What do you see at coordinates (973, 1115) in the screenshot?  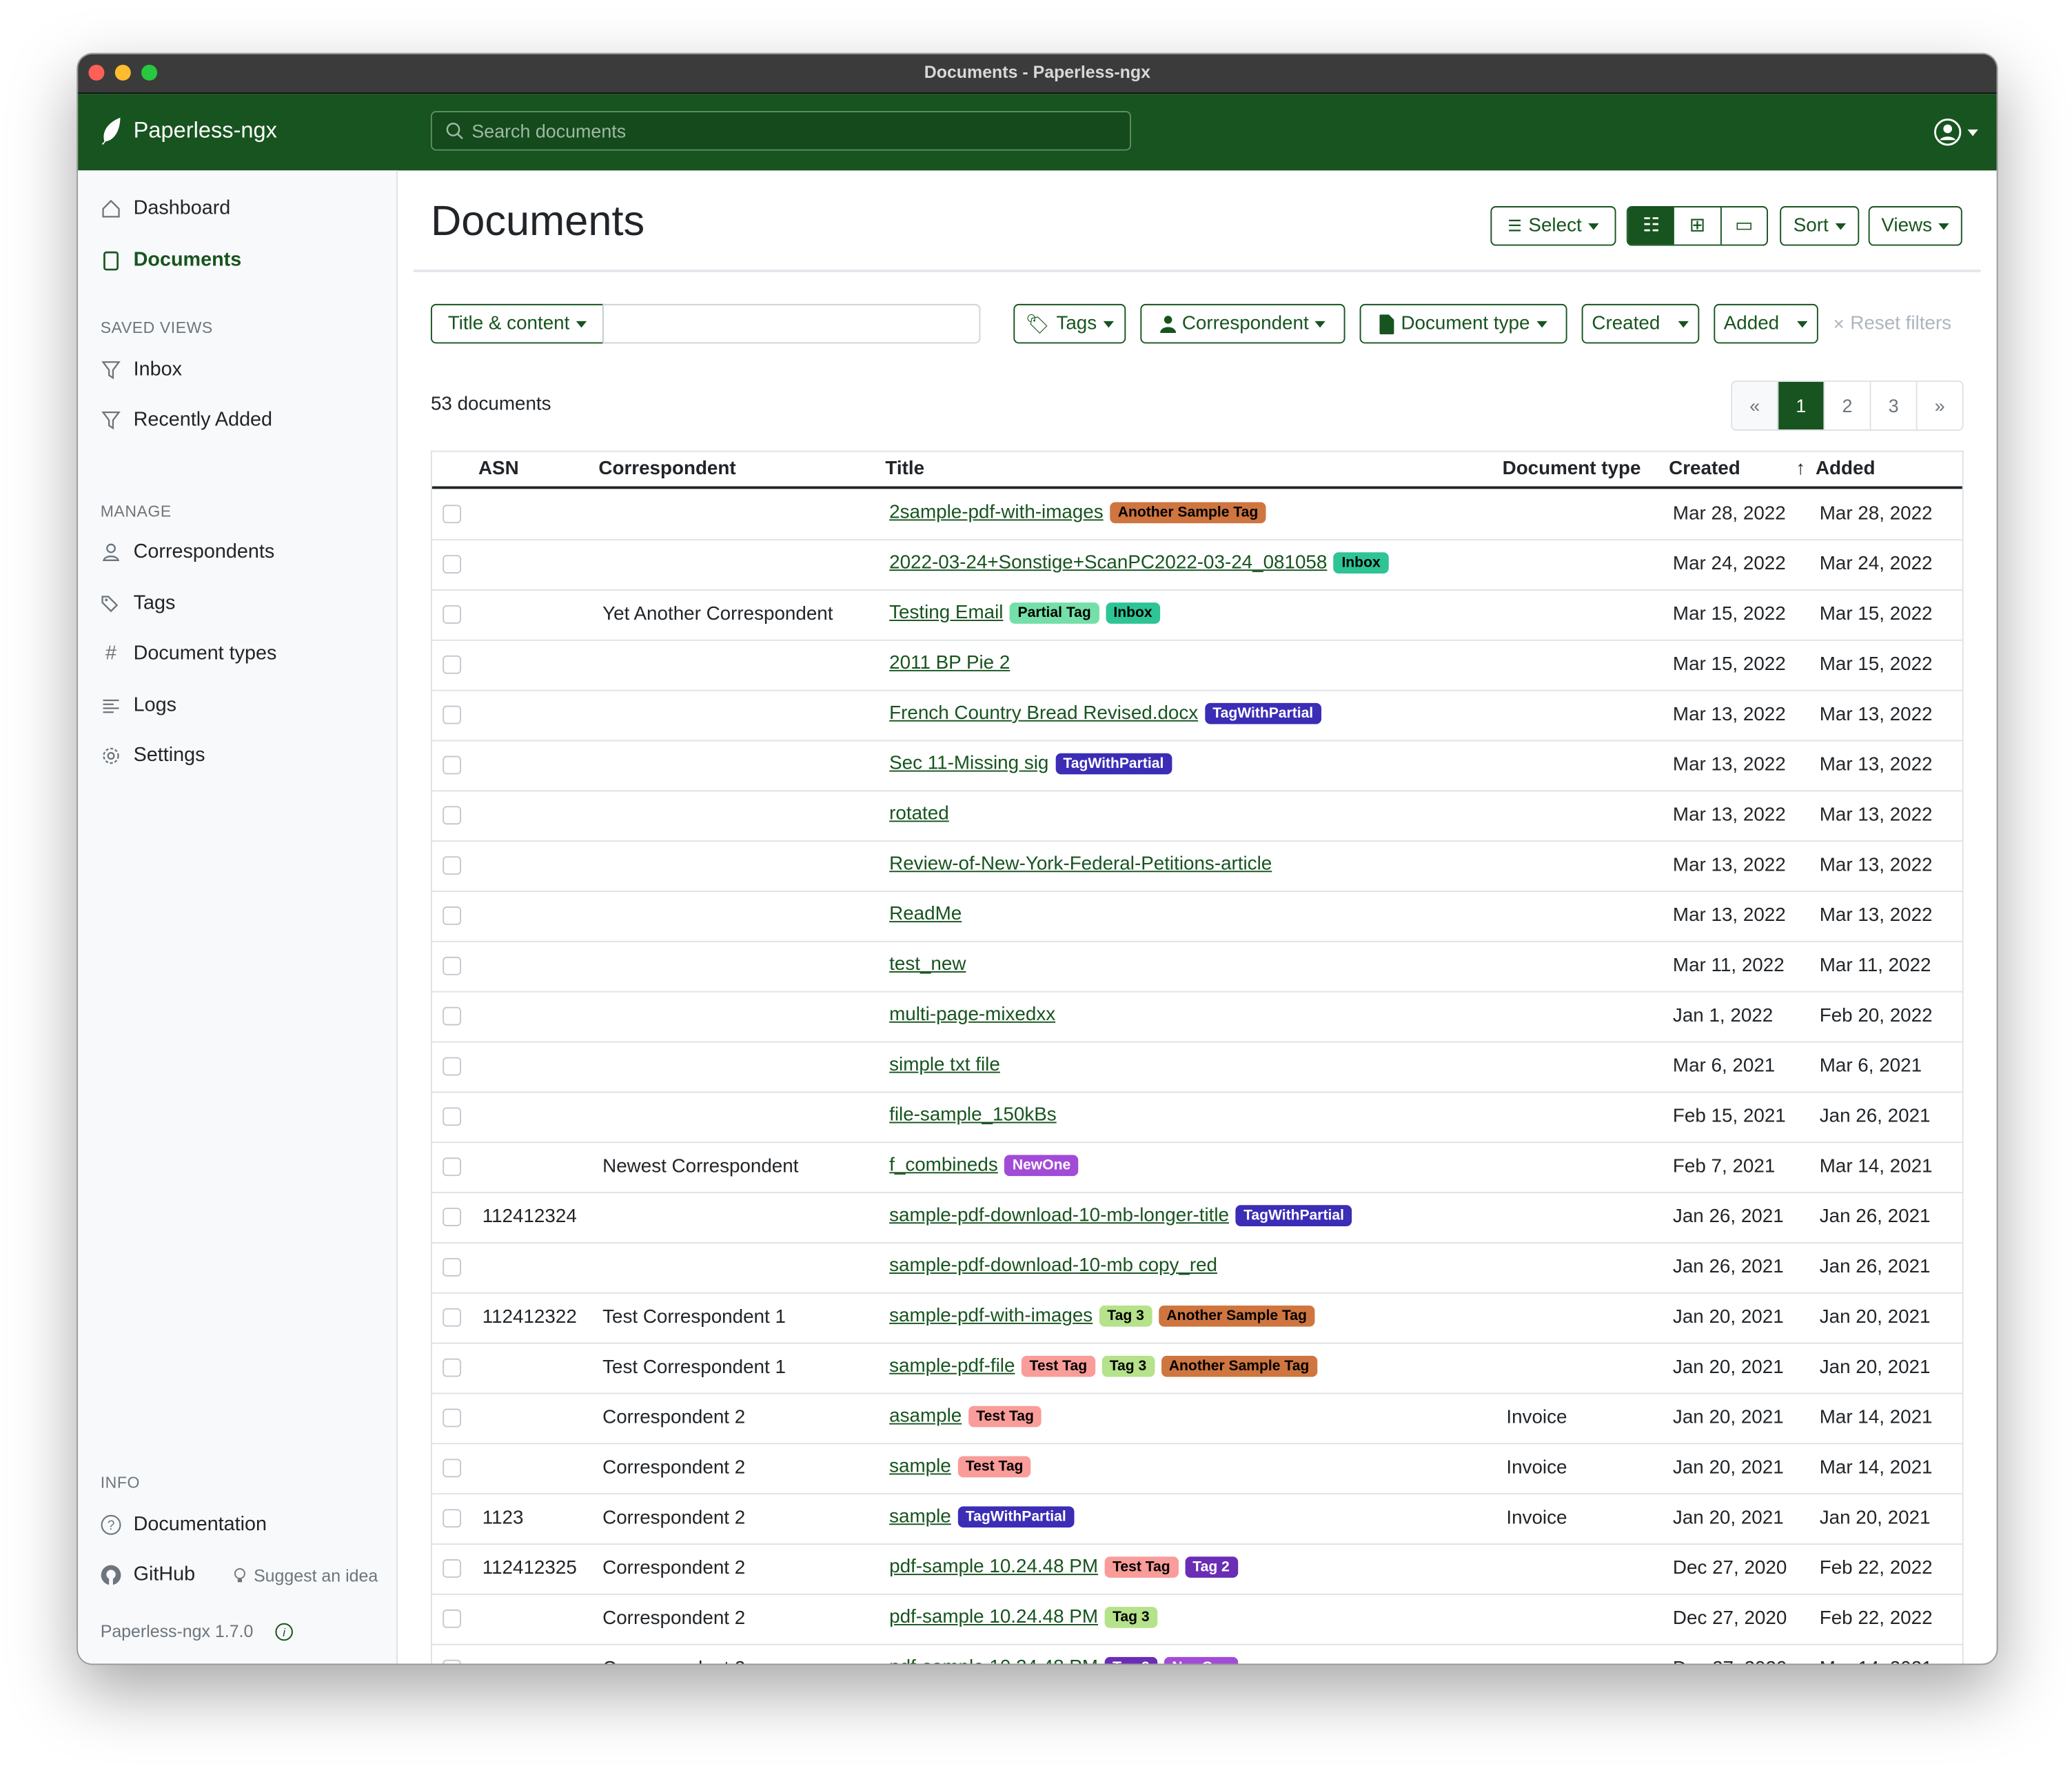 I see `document-title-link: file-sample_150kBs` at bounding box center [973, 1115].